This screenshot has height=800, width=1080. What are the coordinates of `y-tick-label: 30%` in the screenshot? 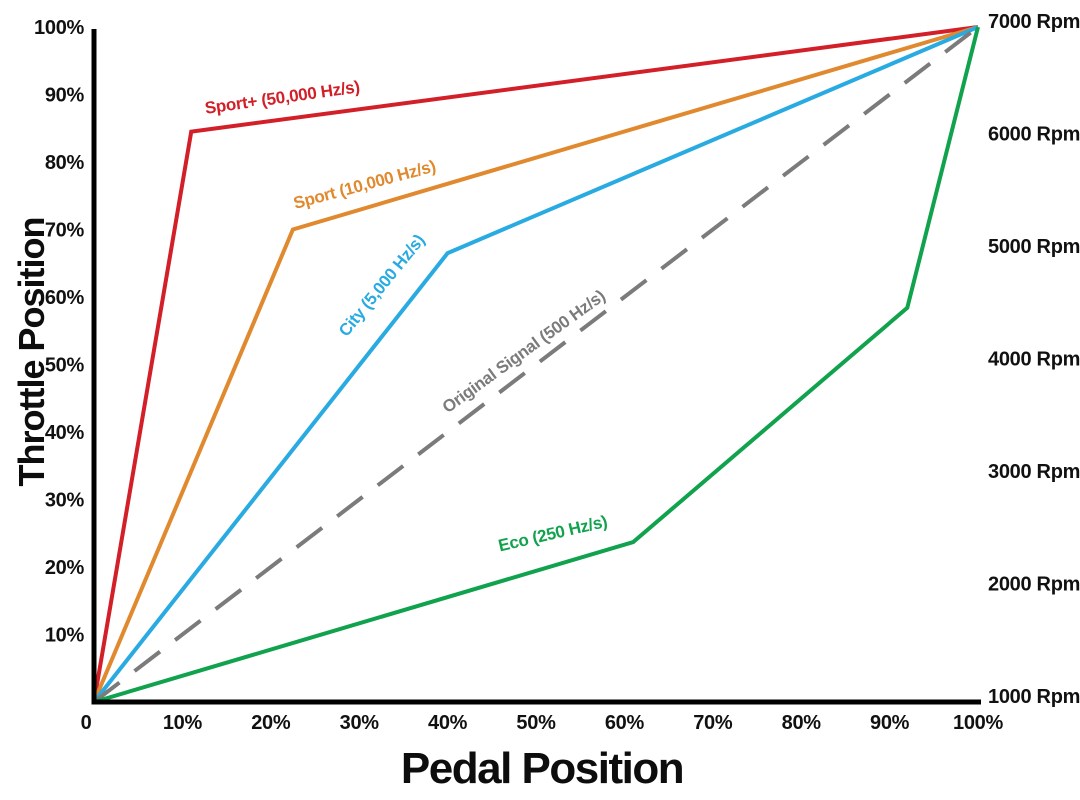 It's located at (65, 501).